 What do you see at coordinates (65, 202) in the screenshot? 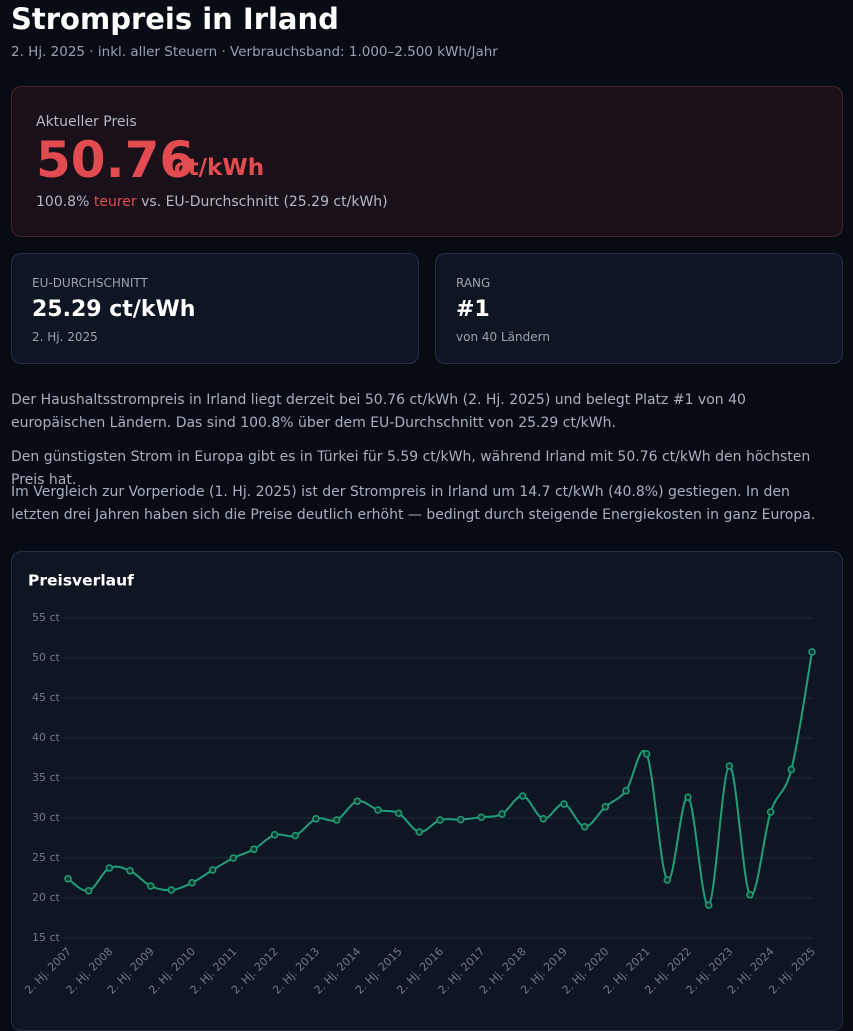
I see `text: 100.8%` at bounding box center [65, 202].